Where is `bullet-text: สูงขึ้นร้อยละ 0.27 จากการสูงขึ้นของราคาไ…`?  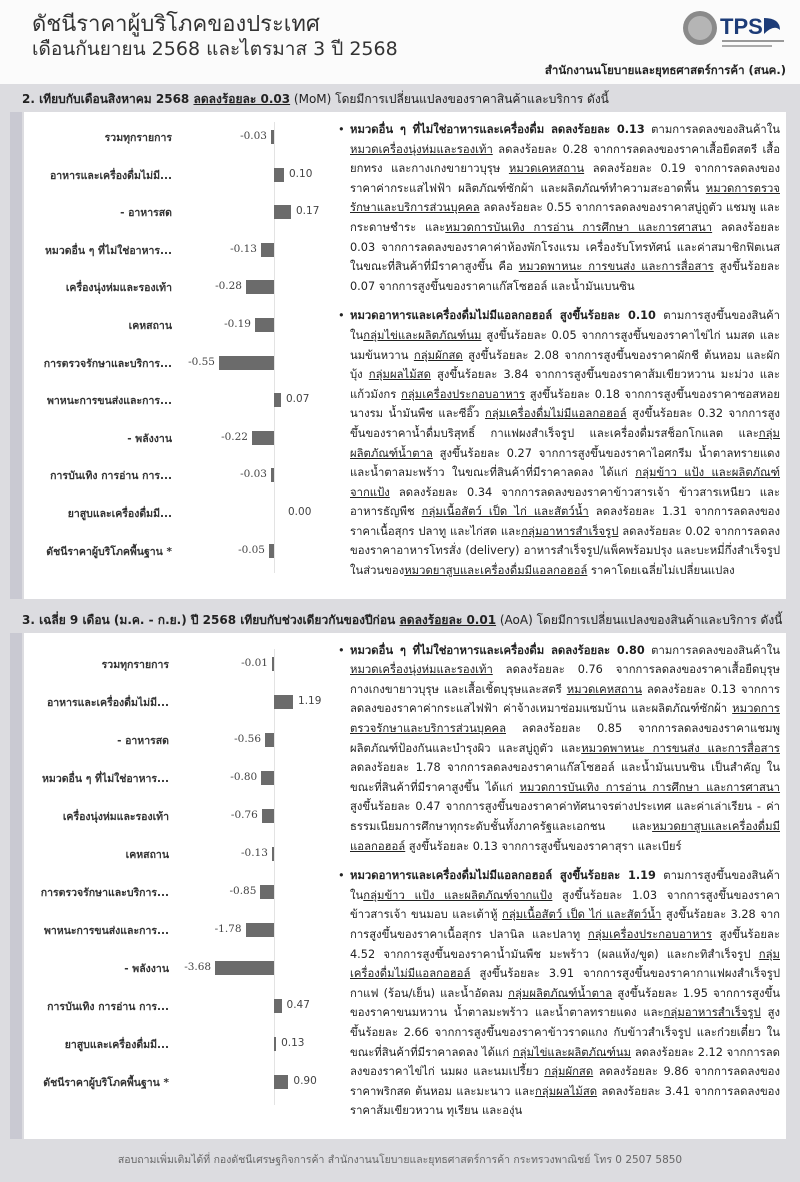
bullet-text: สูงขึ้นร้อยละ 0.27 จากการสูงขึ้นของราคาไ… is located at coordinates (565, 463).